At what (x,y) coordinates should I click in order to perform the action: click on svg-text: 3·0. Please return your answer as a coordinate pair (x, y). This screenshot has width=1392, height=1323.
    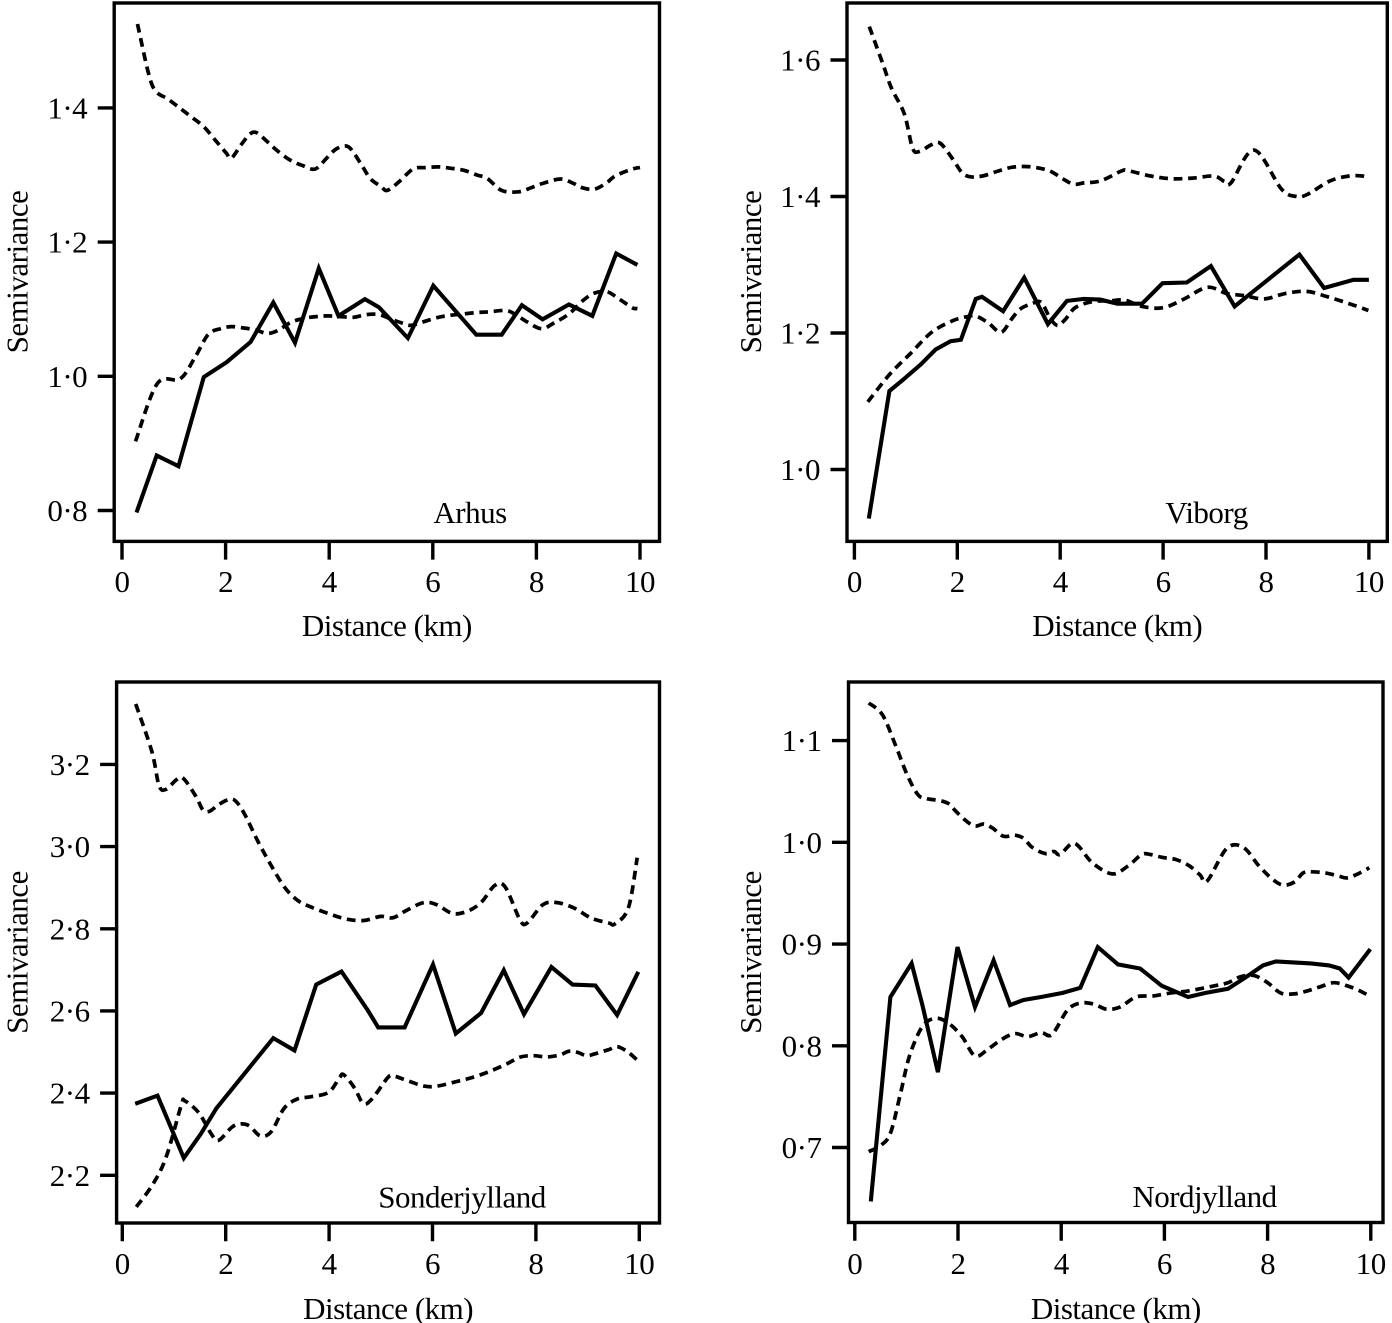
    Looking at the image, I should click on (70, 846).